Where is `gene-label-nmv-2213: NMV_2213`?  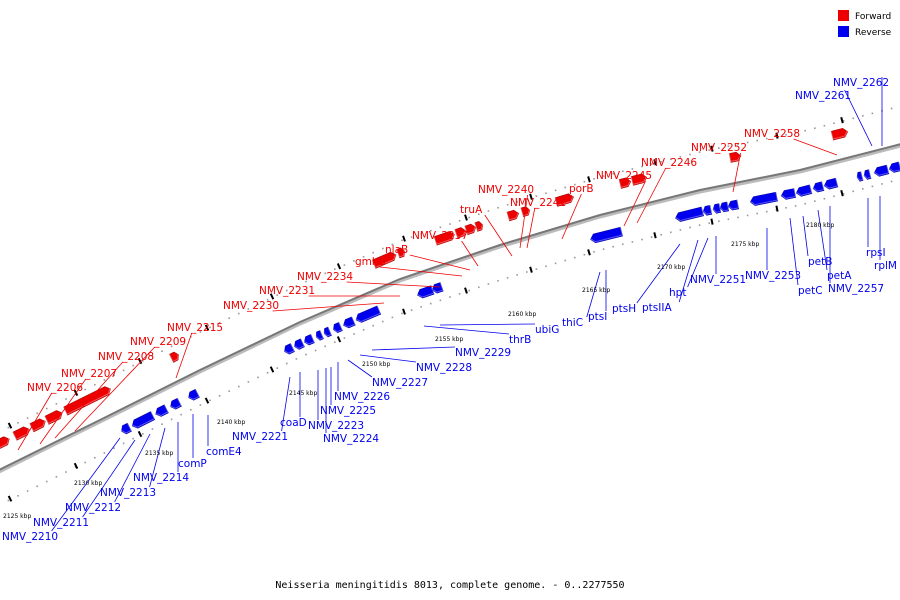 gene-label-nmv-2213: NMV_2213 is located at coordinates (128, 493).